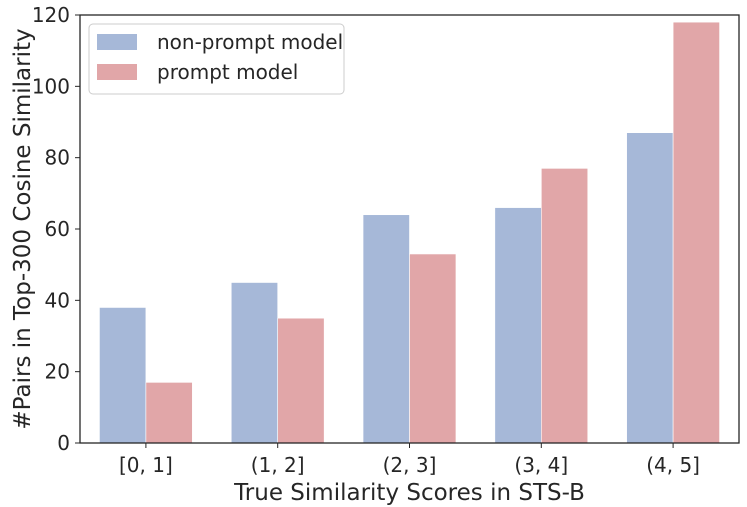 The image size is (747, 507). Describe the element at coordinates (146, 465) in the screenshot. I see `x-tick-label-0-1: [0, 1]` at that location.